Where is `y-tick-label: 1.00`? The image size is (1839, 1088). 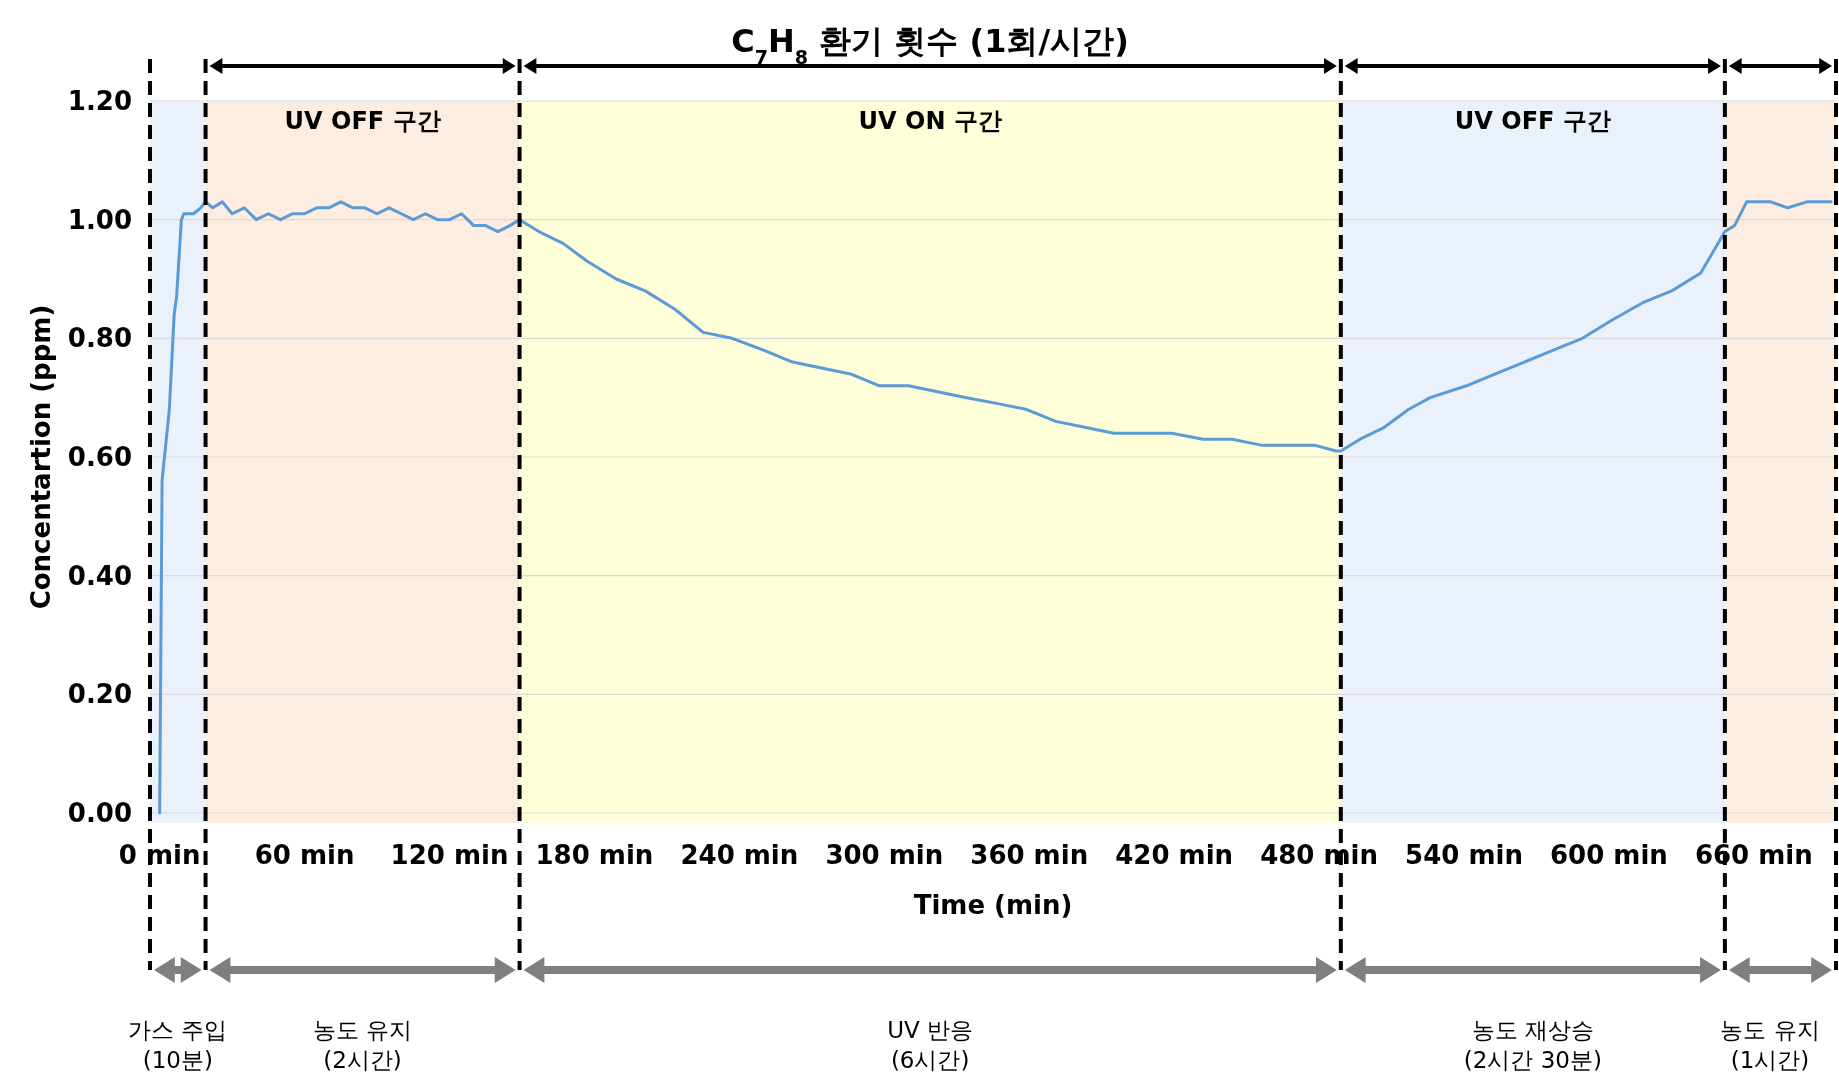 y-tick-label: 1.00 is located at coordinates (99, 219).